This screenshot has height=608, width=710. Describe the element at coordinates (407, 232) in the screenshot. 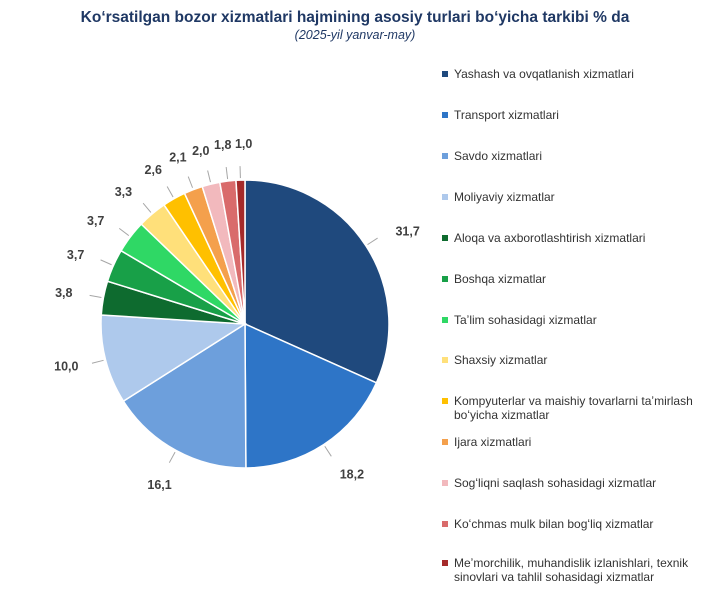

I see `data-label: 31,7` at that location.